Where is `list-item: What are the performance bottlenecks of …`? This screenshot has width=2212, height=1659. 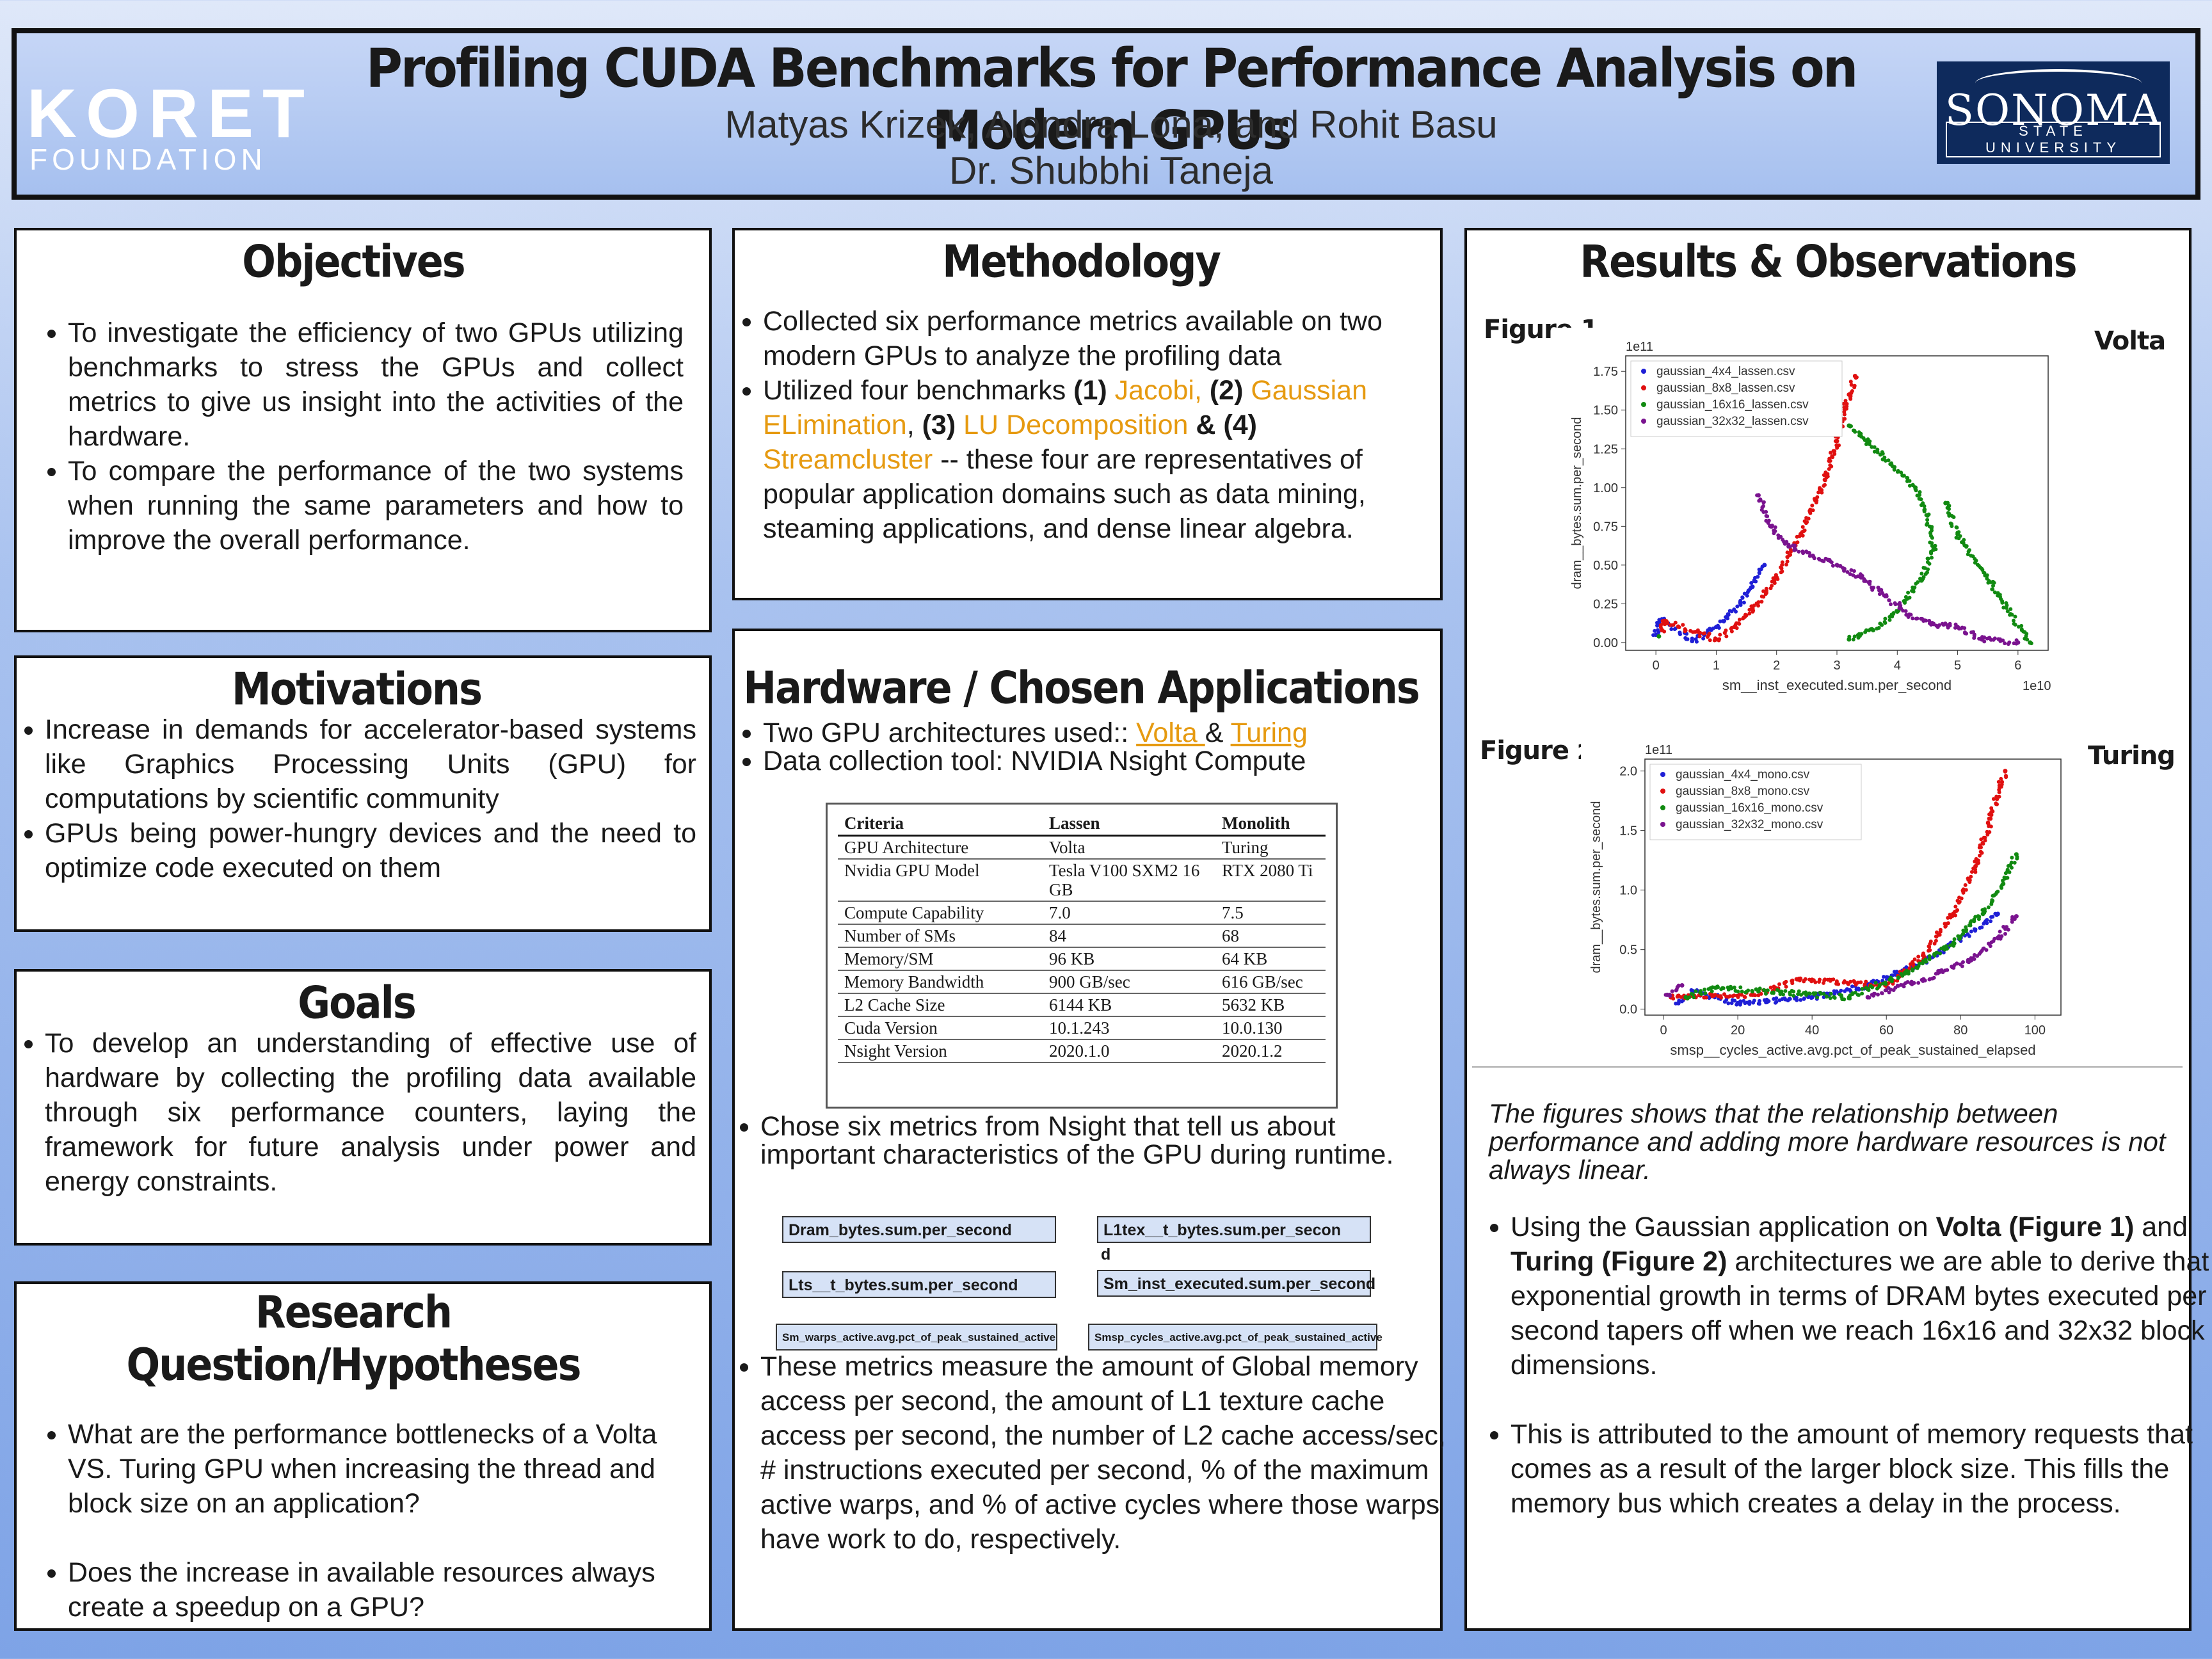
list-item: What are the performance bottlenecks of … is located at coordinates (376, 1469).